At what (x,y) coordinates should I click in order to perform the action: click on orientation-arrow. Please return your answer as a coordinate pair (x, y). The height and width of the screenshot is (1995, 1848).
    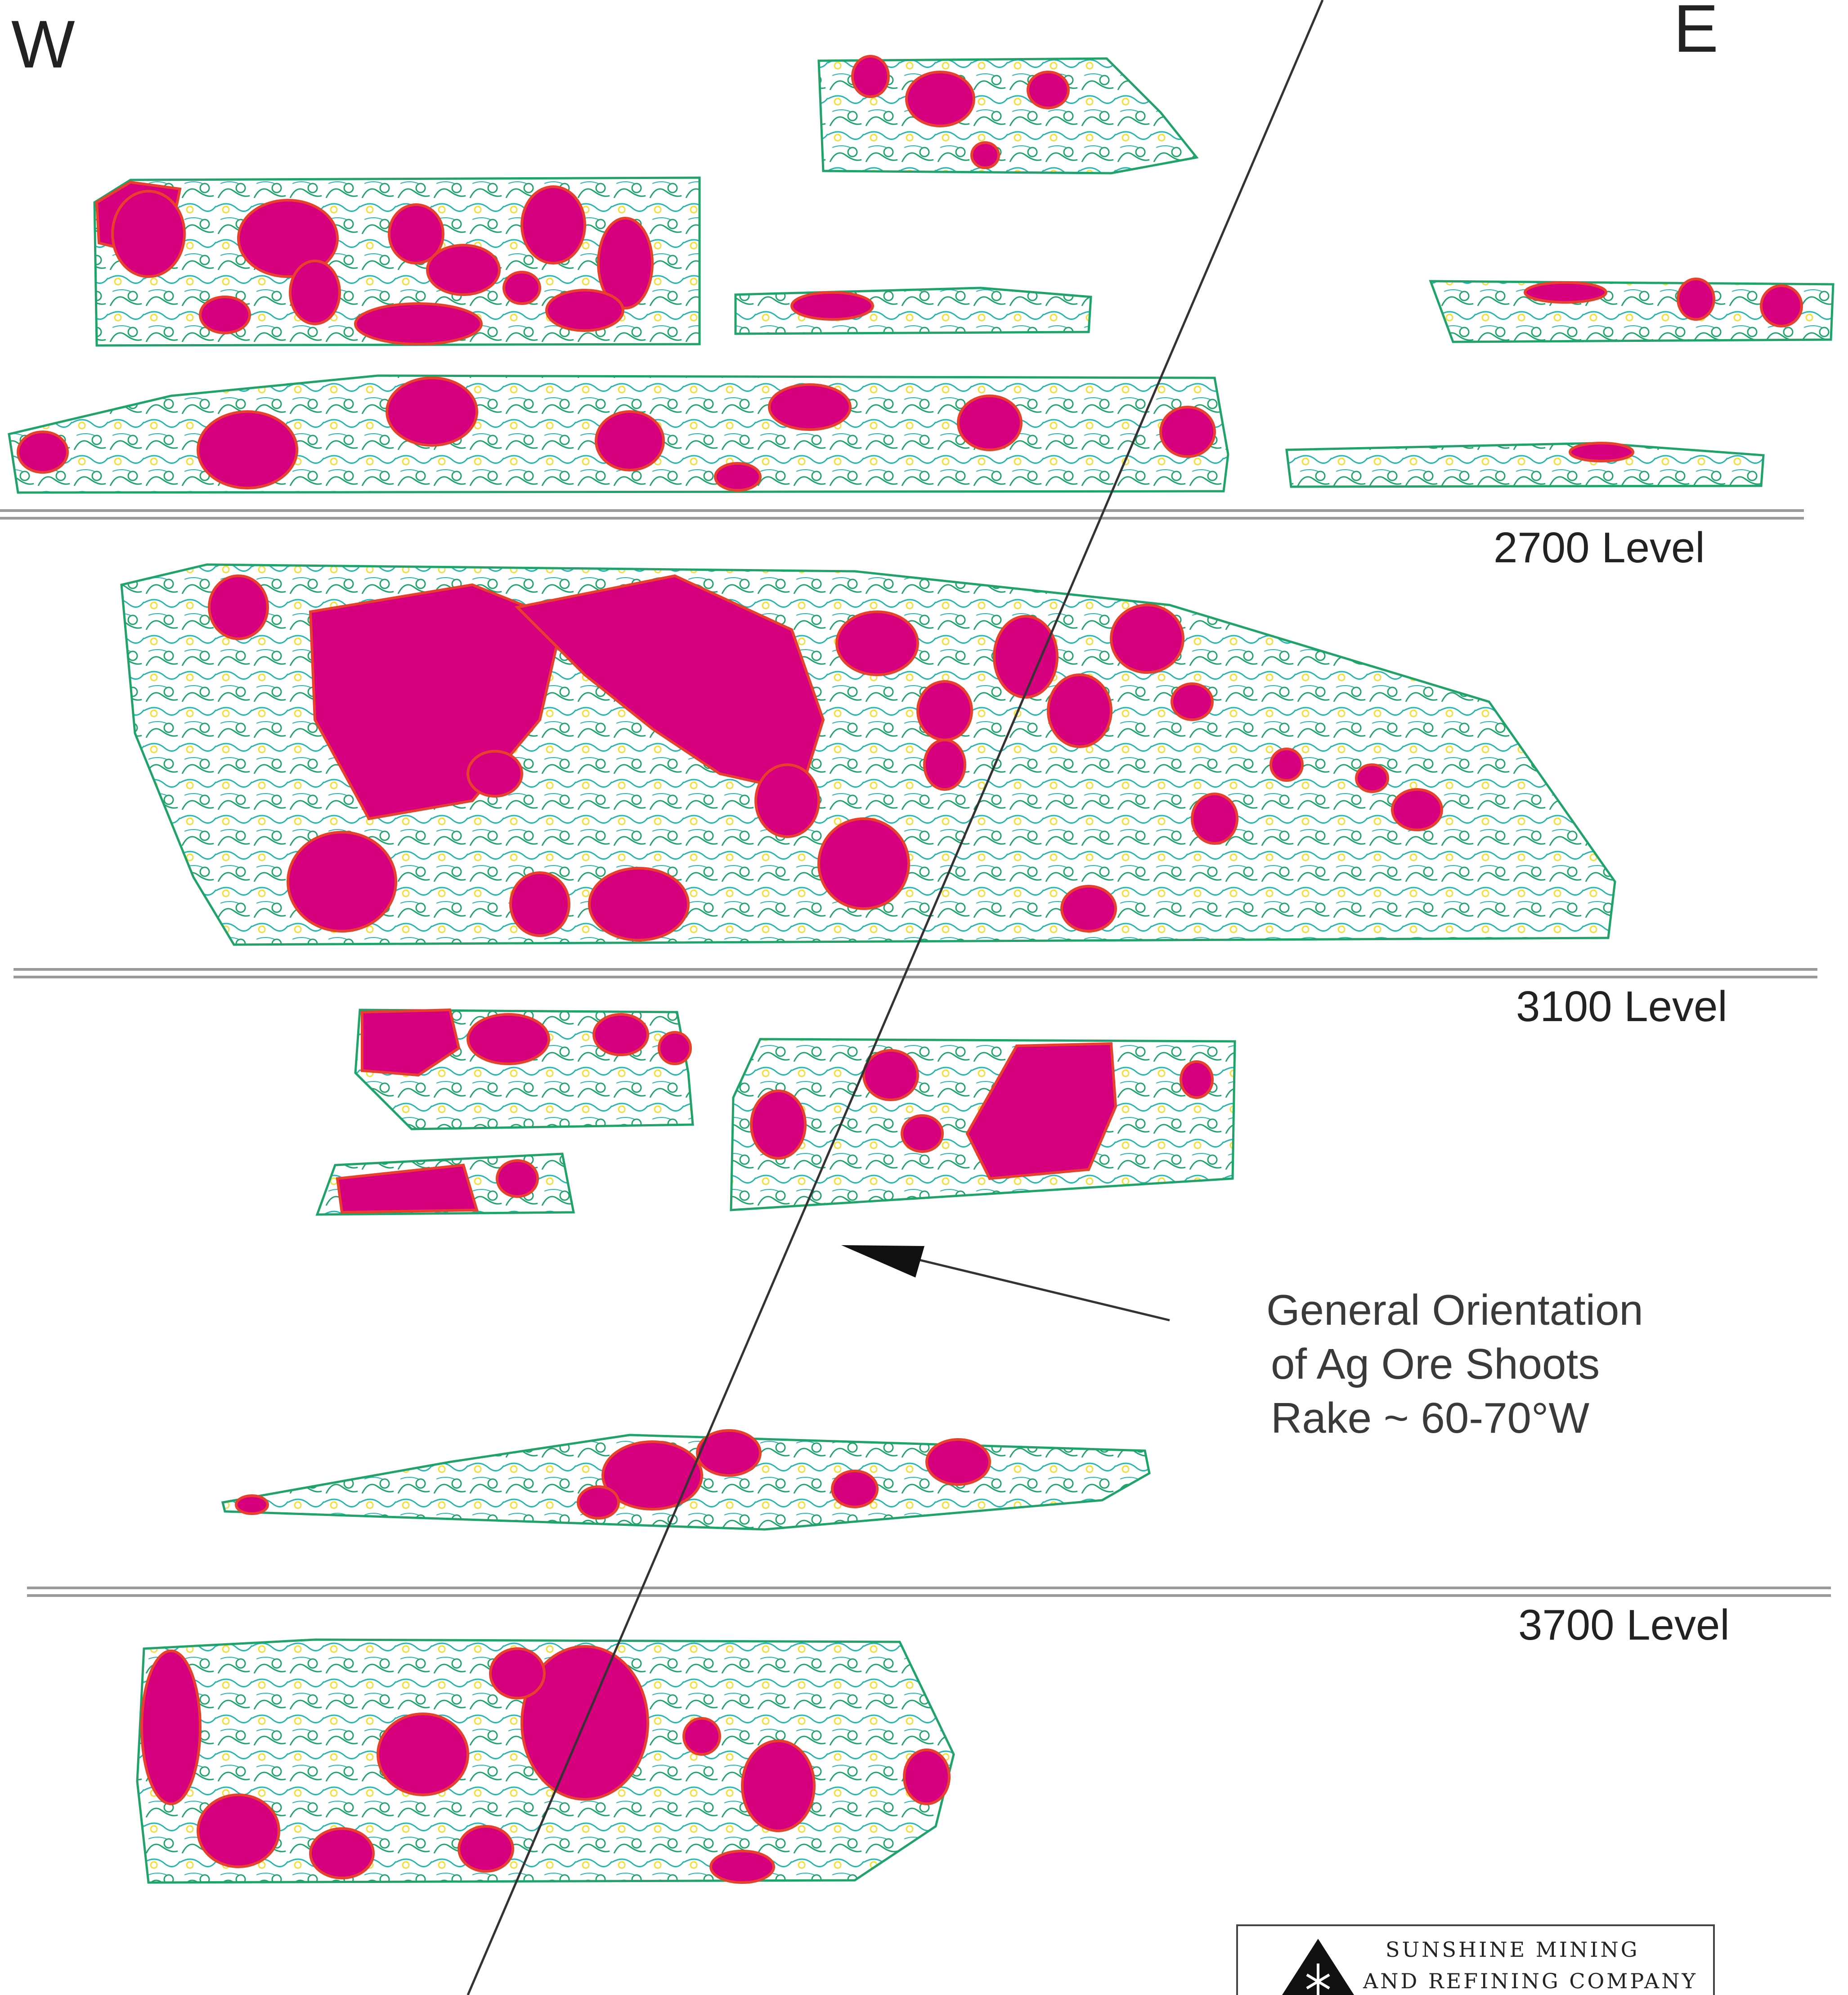
    Looking at the image, I should click on (1005, 1283).